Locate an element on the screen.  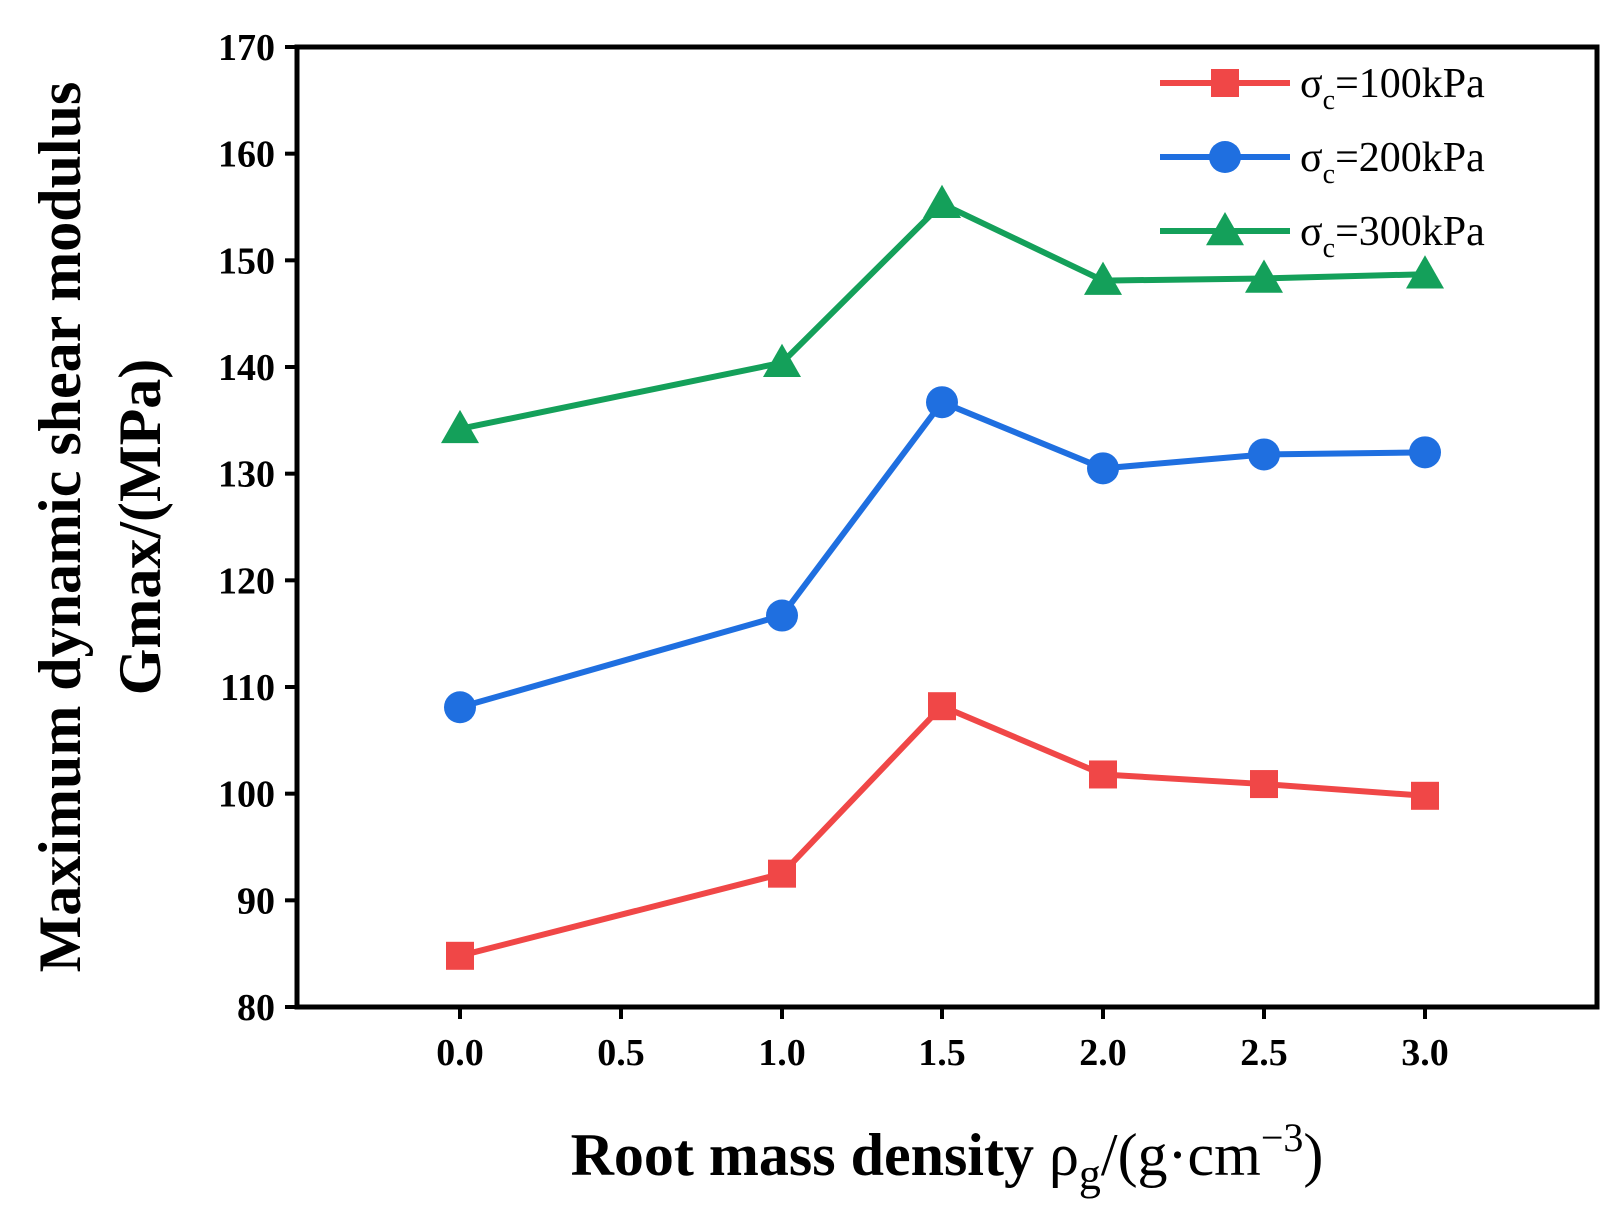
y-axis-title: Maximum dynamic shear modulus is located at coordinates (60, 527).